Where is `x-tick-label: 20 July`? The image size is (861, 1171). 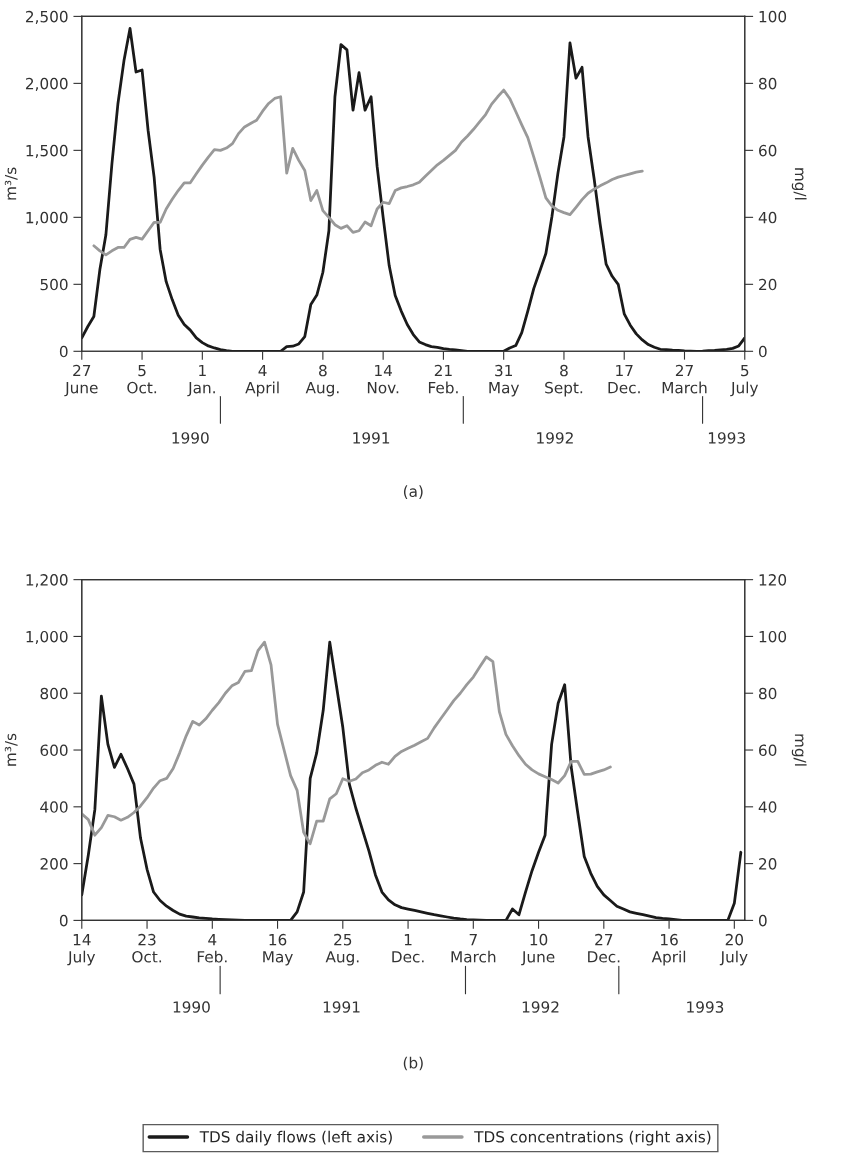 x-tick-label: 20 July is located at coordinates (733, 949).